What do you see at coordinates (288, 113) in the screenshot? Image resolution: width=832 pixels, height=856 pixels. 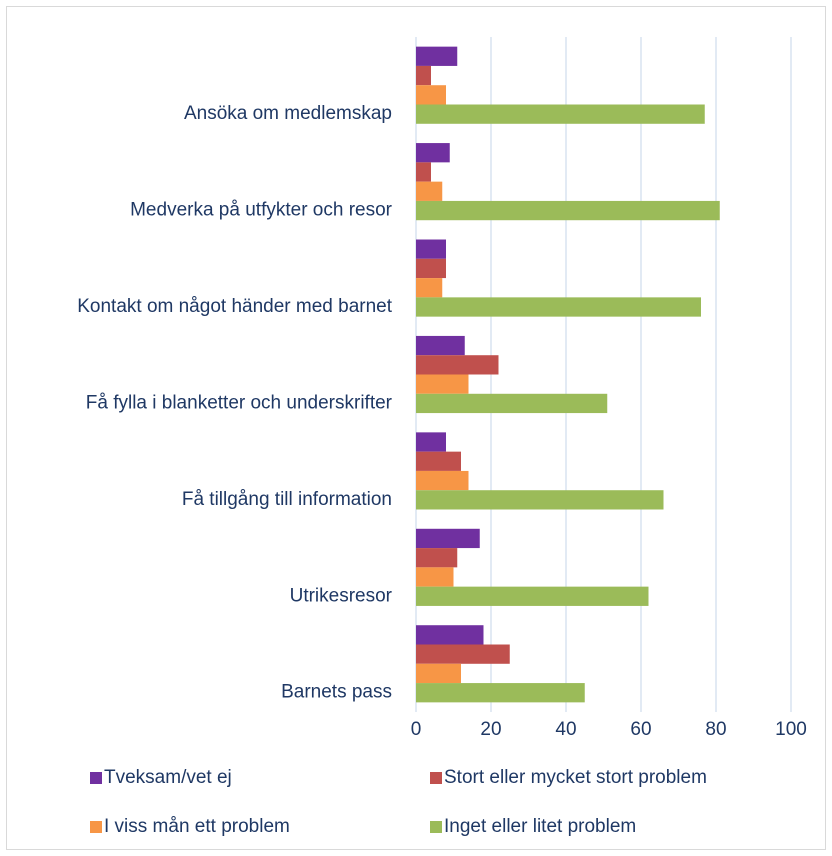 I see `y-tick-label: Ansöka om medlemskap` at bounding box center [288, 113].